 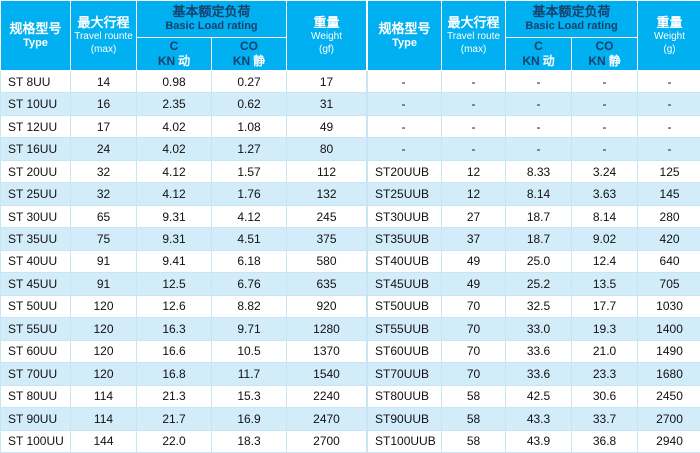 What do you see at coordinates (174, 239) in the screenshot?
I see `cell-c-dynamic: 9.31` at bounding box center [174, 239].